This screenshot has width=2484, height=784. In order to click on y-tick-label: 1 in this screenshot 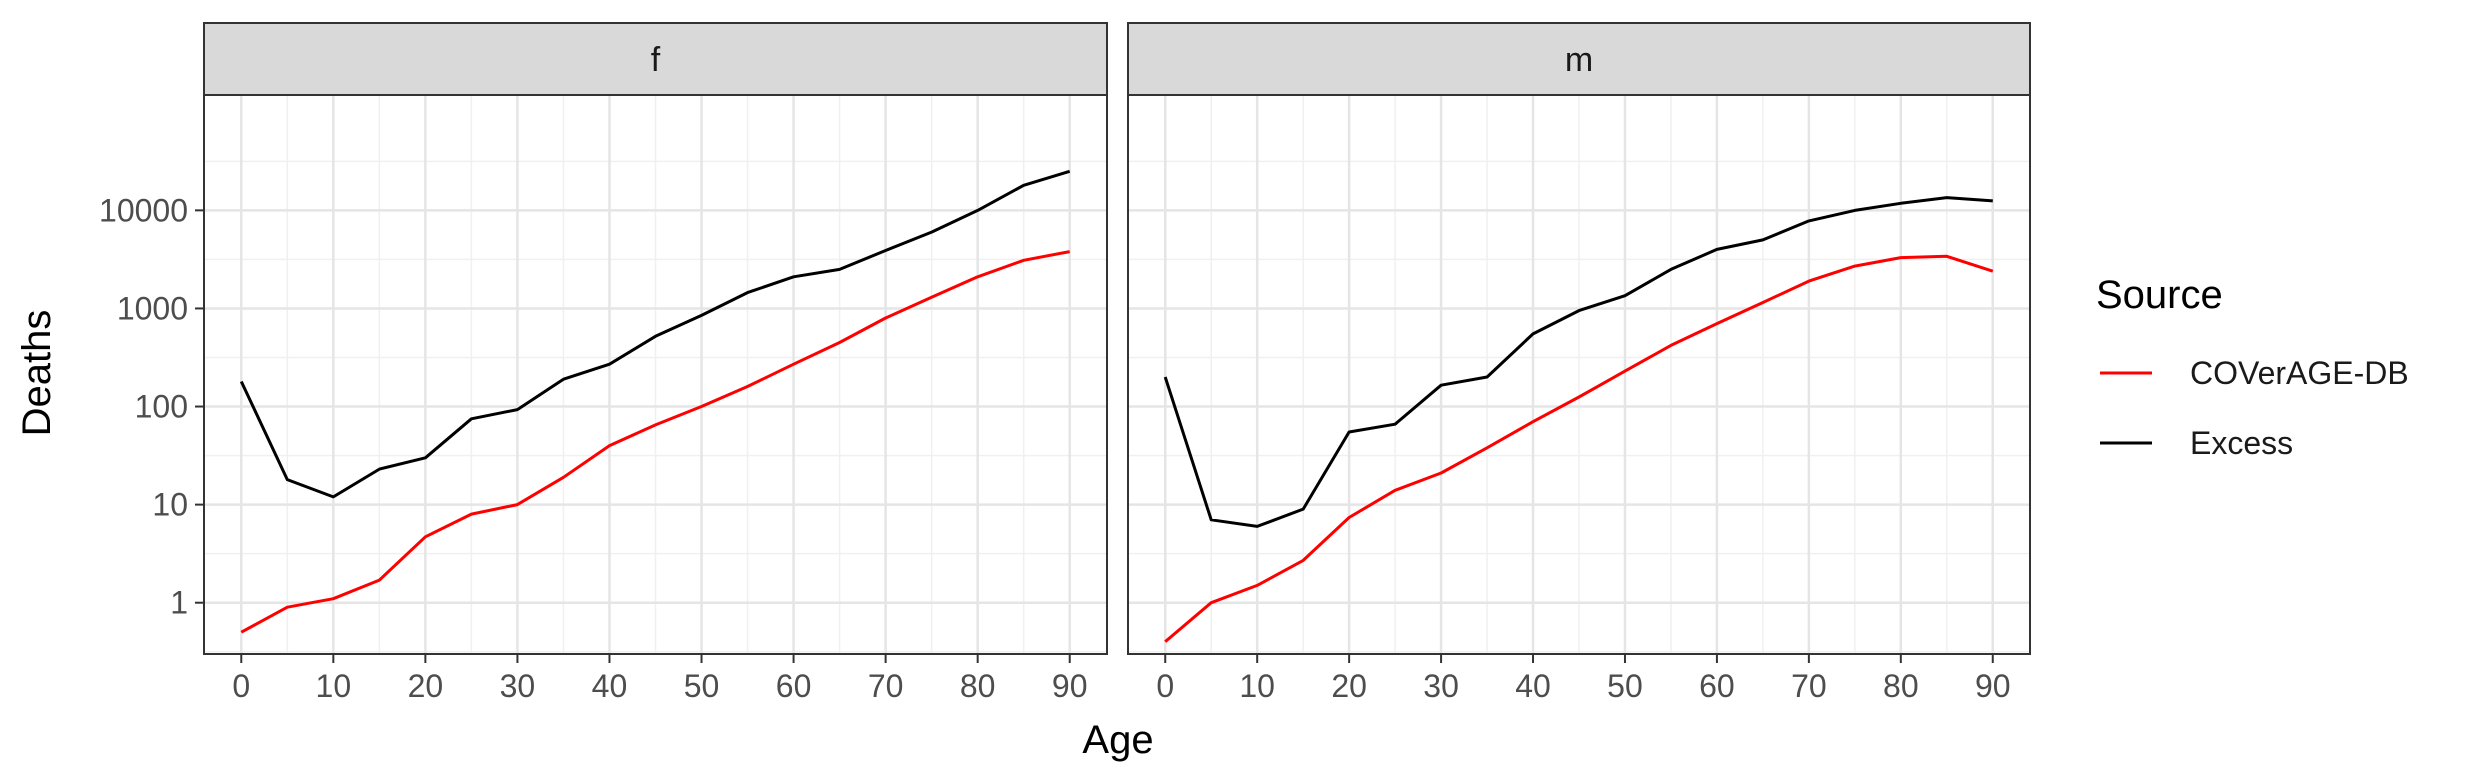, I will do `click(179, 603)`.